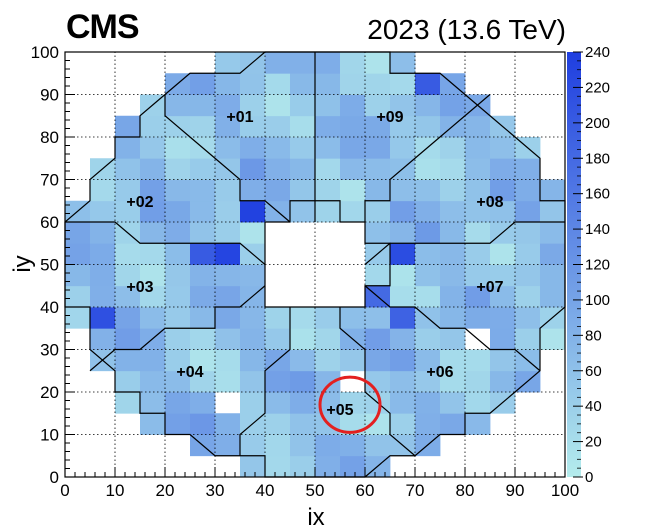  I want to click on y-tick-label: 60, so click(49, 222).